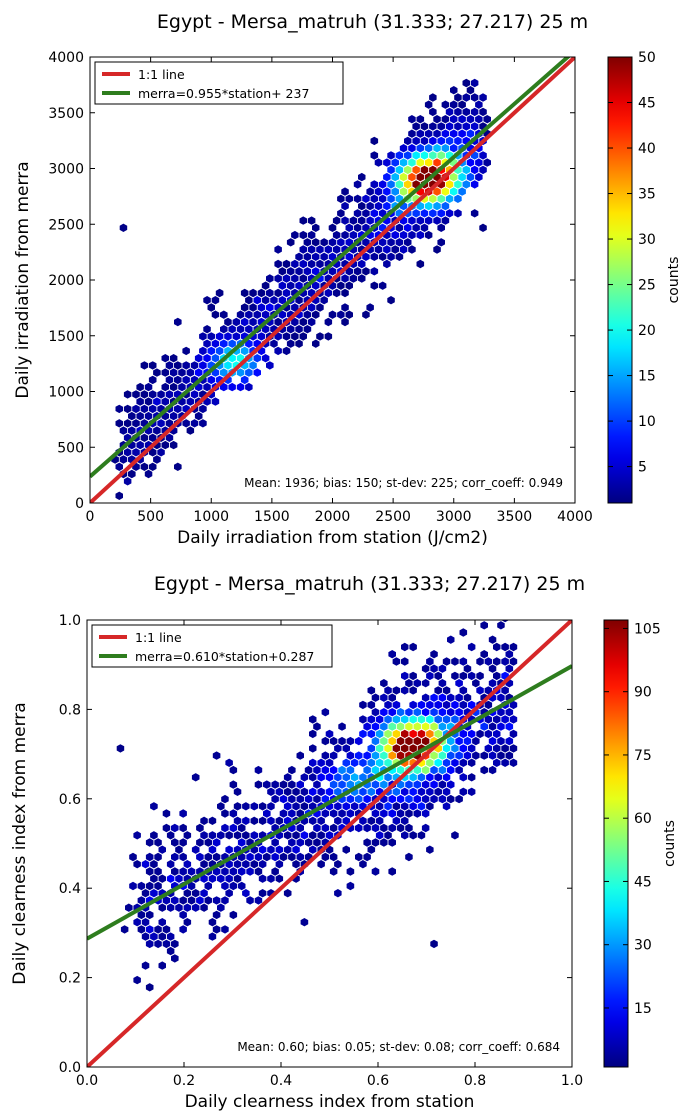 The width and height of the screenshot is (691, 1111). I want to click on legend-label: 1:1 line, so click(158, 637).